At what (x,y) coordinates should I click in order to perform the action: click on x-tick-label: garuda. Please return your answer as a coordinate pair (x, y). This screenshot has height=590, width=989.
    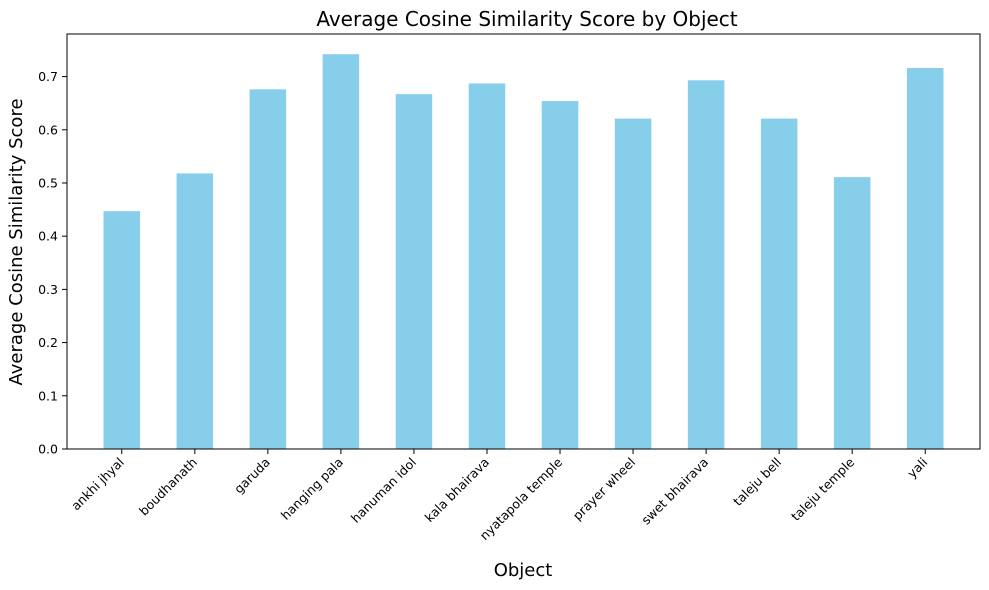
    Looking at the image, I should click on (252, 476).